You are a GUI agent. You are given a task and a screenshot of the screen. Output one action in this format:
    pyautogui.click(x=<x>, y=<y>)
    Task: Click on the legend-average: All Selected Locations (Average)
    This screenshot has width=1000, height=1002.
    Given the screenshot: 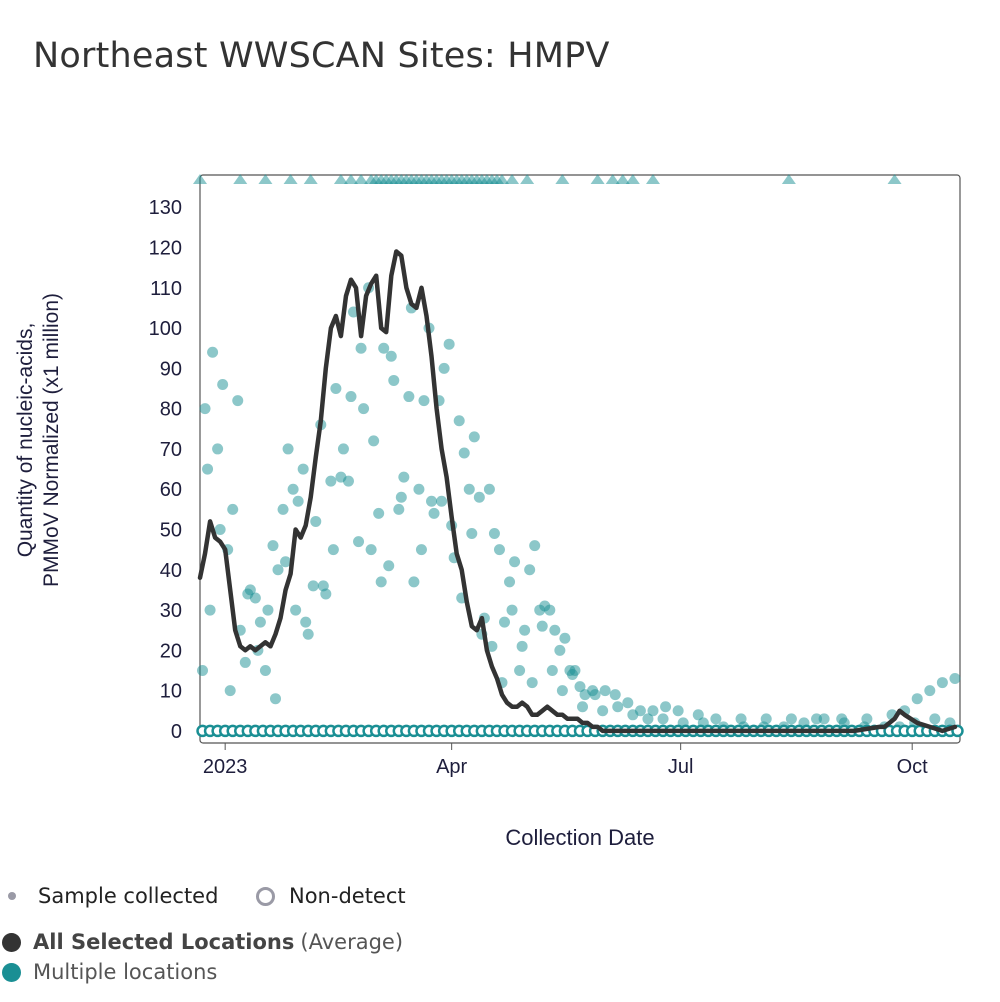 What is the action you would take?
    pyautogui.click(x=202, y=942)
    